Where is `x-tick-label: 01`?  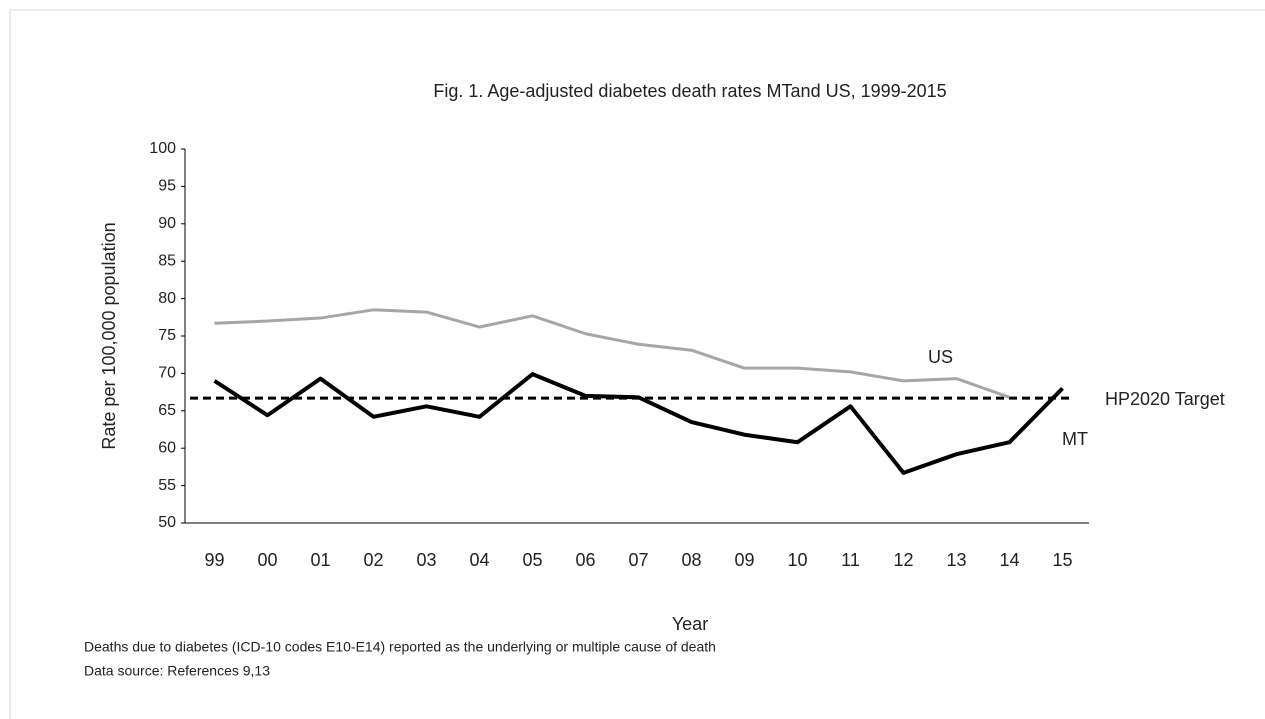
x-tick-label: 01 is located at coordinates (320, 560).